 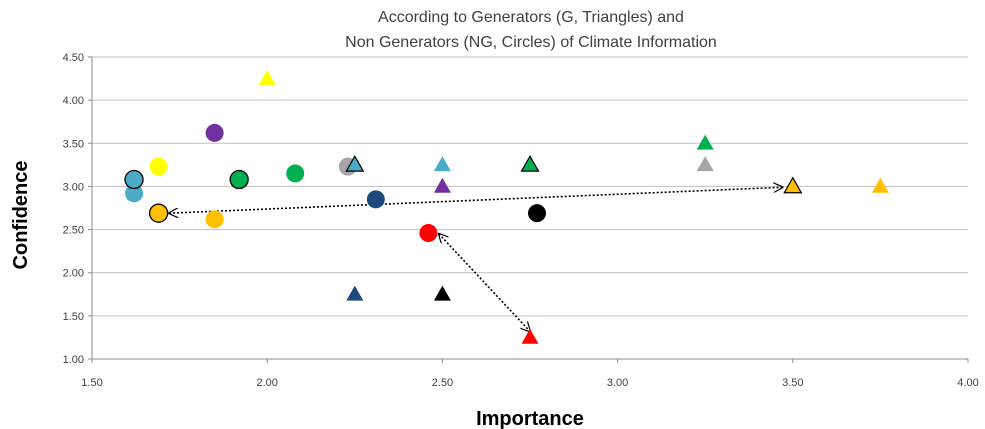 What do you see at coordinates (617, 383) in the screenshot?
I see `x-tick-label: 3.00` at bounding box center [617, 383].